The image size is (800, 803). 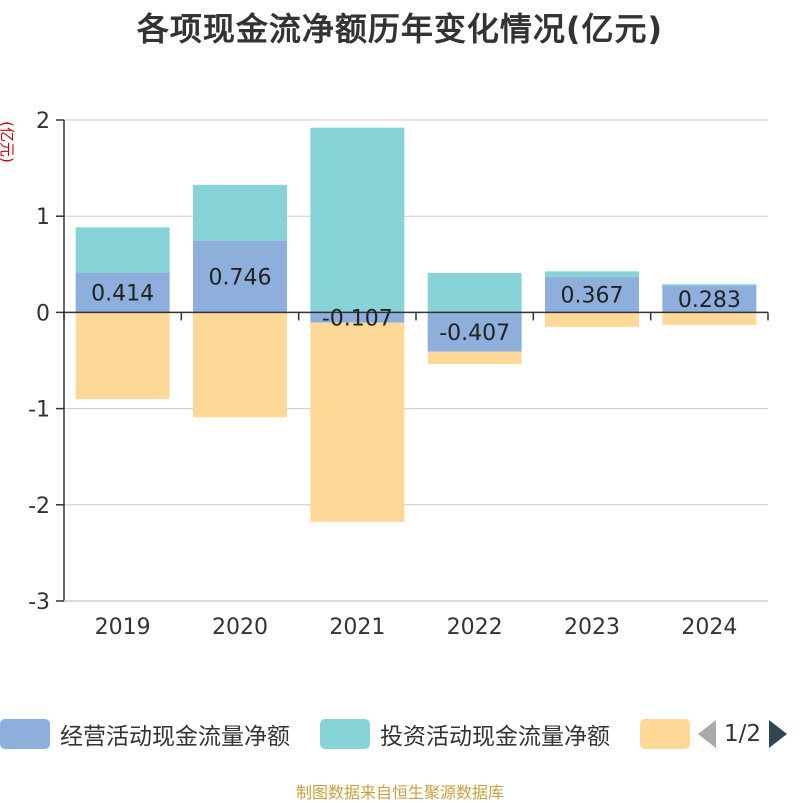 What do you see at coordinates (43, 121) in the screenshot?
I see `y-tick-label: 2` at bounding box center [43, 121].